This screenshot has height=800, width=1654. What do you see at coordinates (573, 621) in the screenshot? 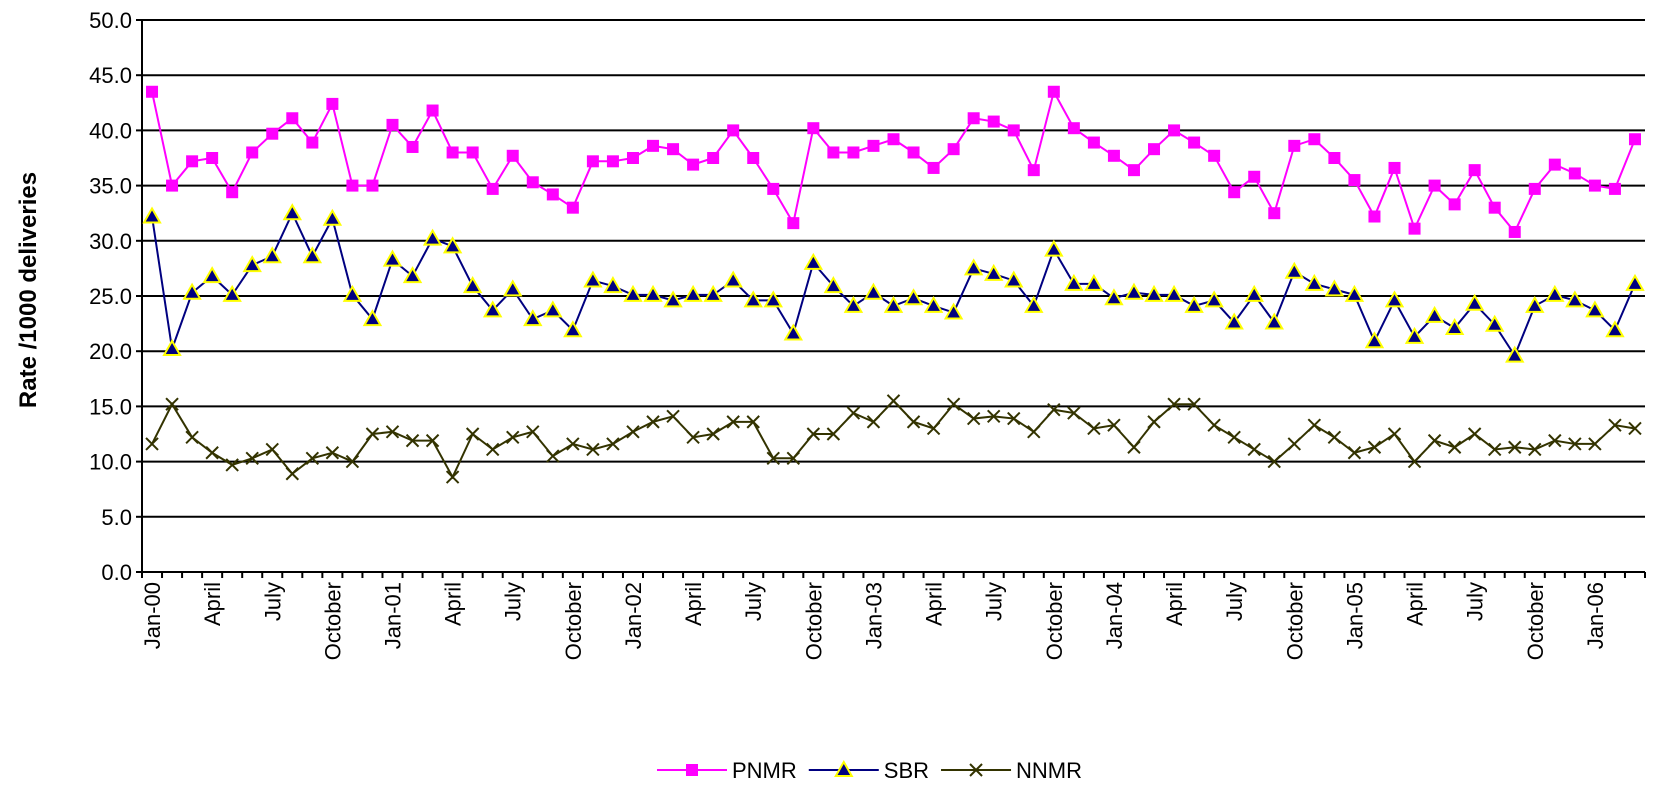
I see `x-tick-label: October` at bounding box center [573, 621].